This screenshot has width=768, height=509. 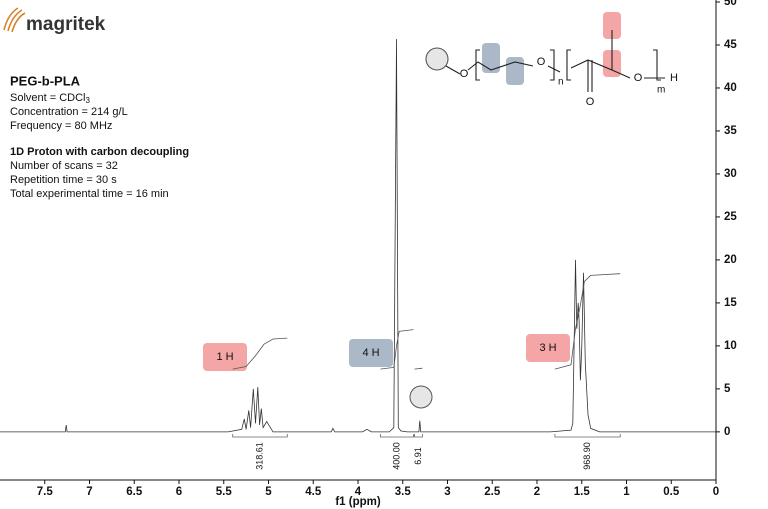 I want to click on x-tick-label: 6, so click(x=179, y=492).